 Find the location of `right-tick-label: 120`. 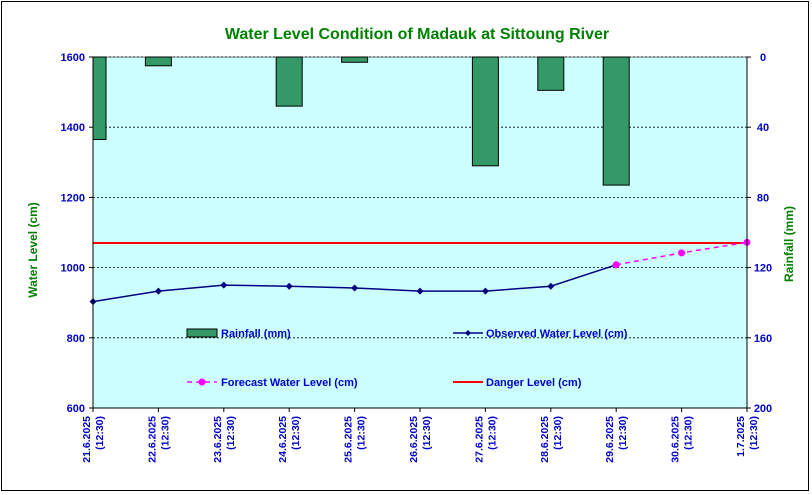

right-tick-label: 120 is located at coordinates (763, 269).